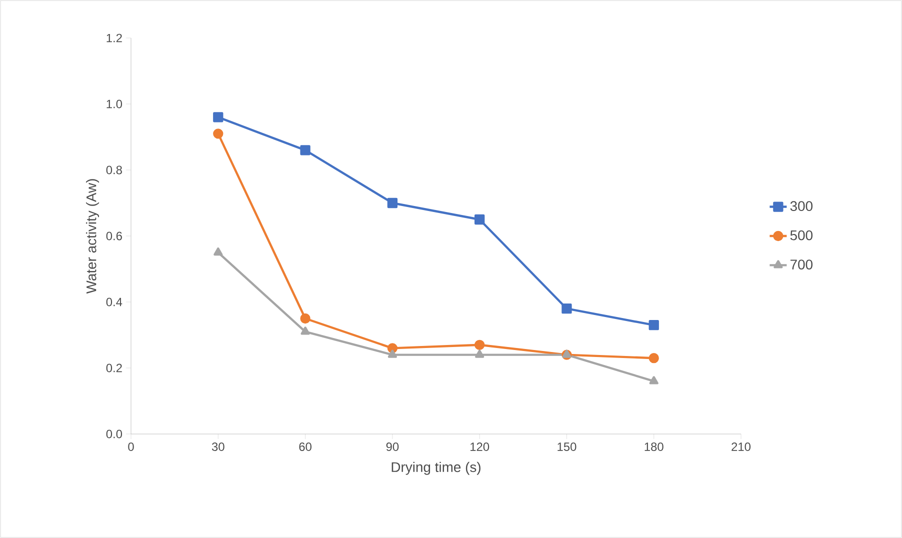 Image resolution: width=902 pixels, height=538 pixels. I want to click on x-tick-label: 60, so click(305, 446).